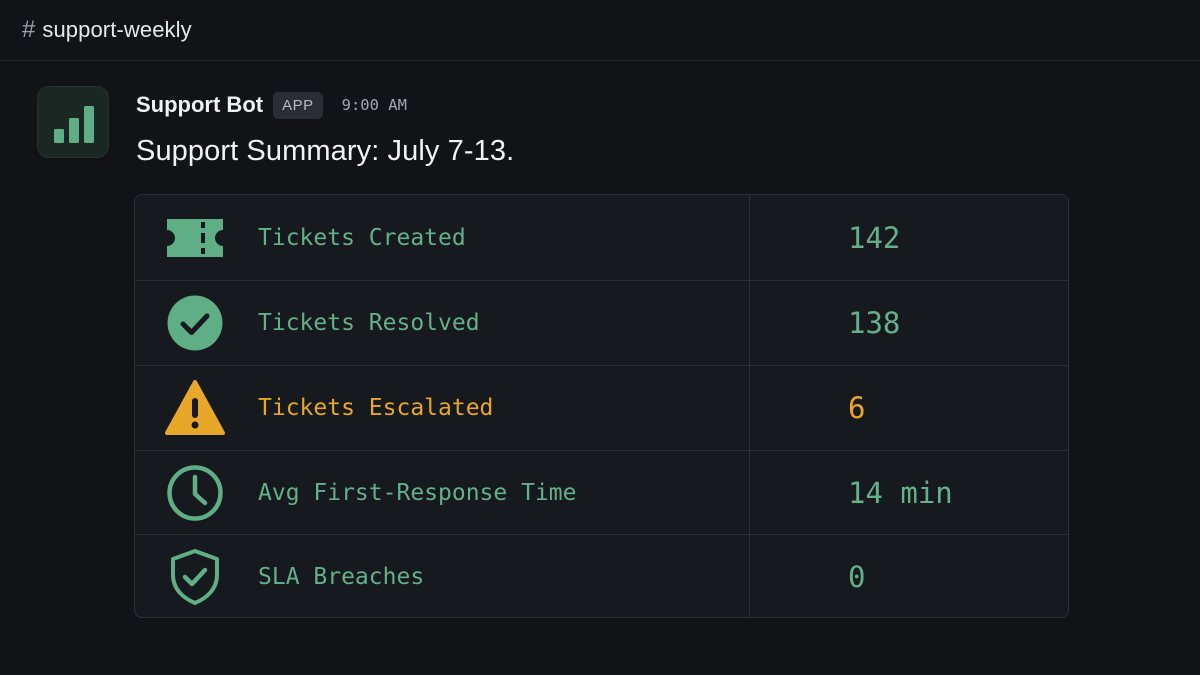  What do you see at coordinates (601, 575) in the screenshot?
I see `stat-row-sla-breaches: SLA Breaches 0` at bounding box center [601, 575].